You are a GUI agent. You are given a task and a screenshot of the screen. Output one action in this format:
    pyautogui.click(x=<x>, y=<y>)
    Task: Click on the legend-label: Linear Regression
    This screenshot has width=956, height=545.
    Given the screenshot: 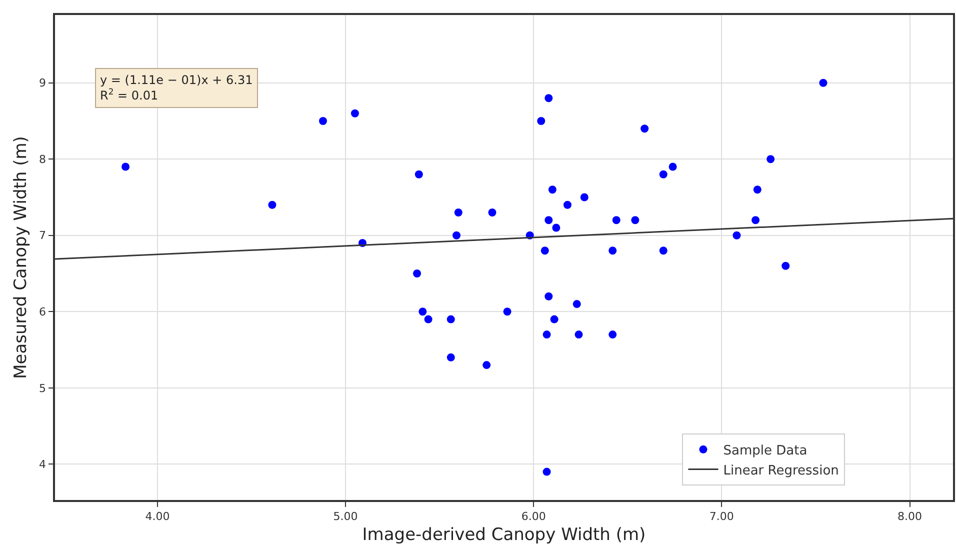 What is the action you would take?
    pyautogui.click(x=781, y=470)
    